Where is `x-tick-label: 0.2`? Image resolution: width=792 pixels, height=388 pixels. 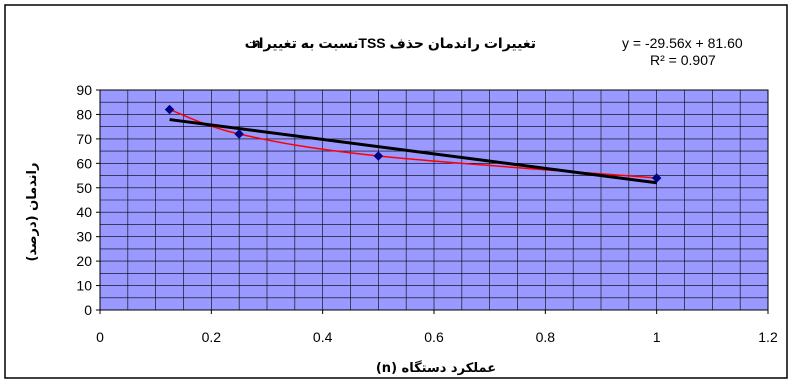
x-tick-label: 0.2 is located at coordinates (212, 337).